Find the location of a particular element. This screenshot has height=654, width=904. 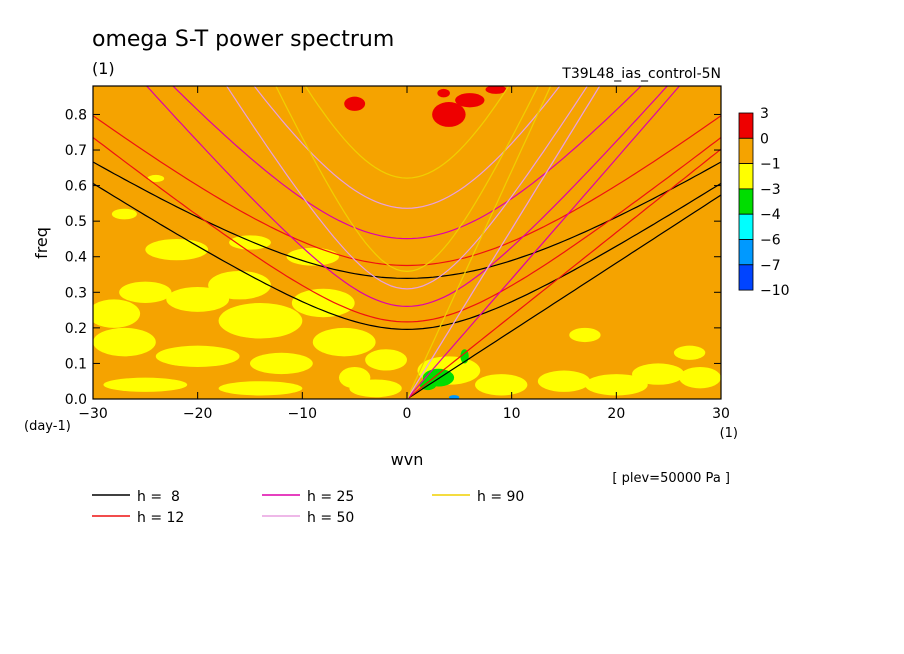

y-tick-label: 0.1 is located at coordinates (76, 364).